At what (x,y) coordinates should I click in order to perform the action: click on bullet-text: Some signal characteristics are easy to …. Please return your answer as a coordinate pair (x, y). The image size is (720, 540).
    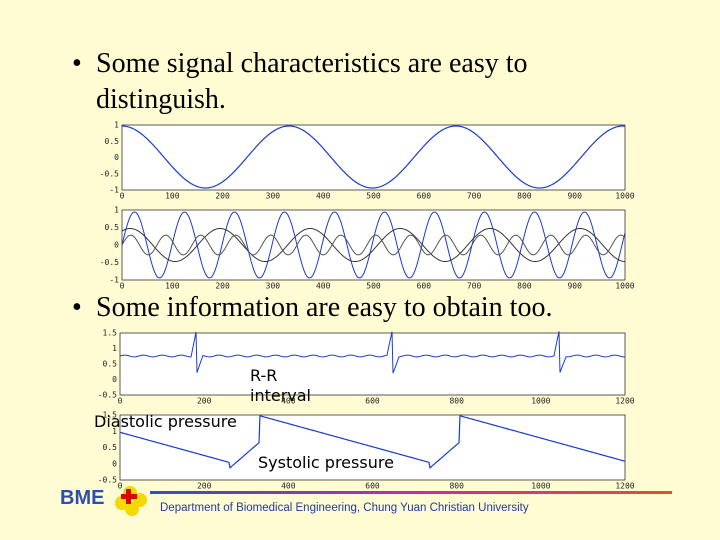
    Looking at the image, I should click on (312, 81).